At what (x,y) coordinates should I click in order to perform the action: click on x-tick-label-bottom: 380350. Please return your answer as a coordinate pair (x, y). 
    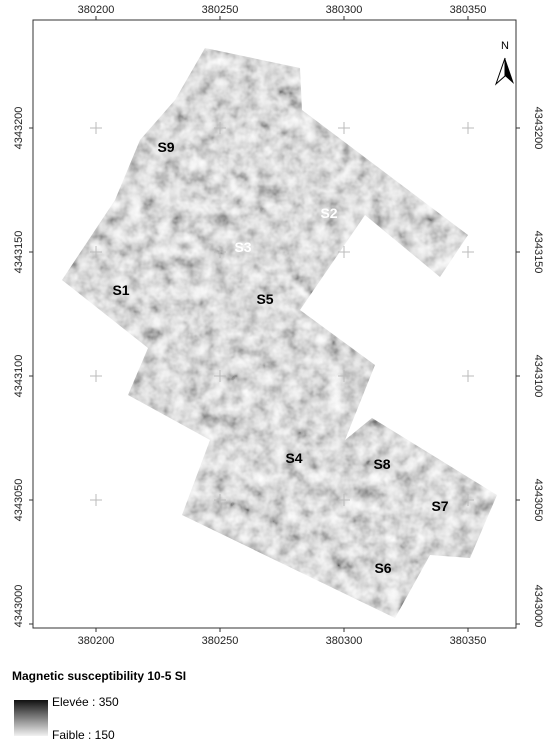
    Looking at the image, I should click on (468, 641).